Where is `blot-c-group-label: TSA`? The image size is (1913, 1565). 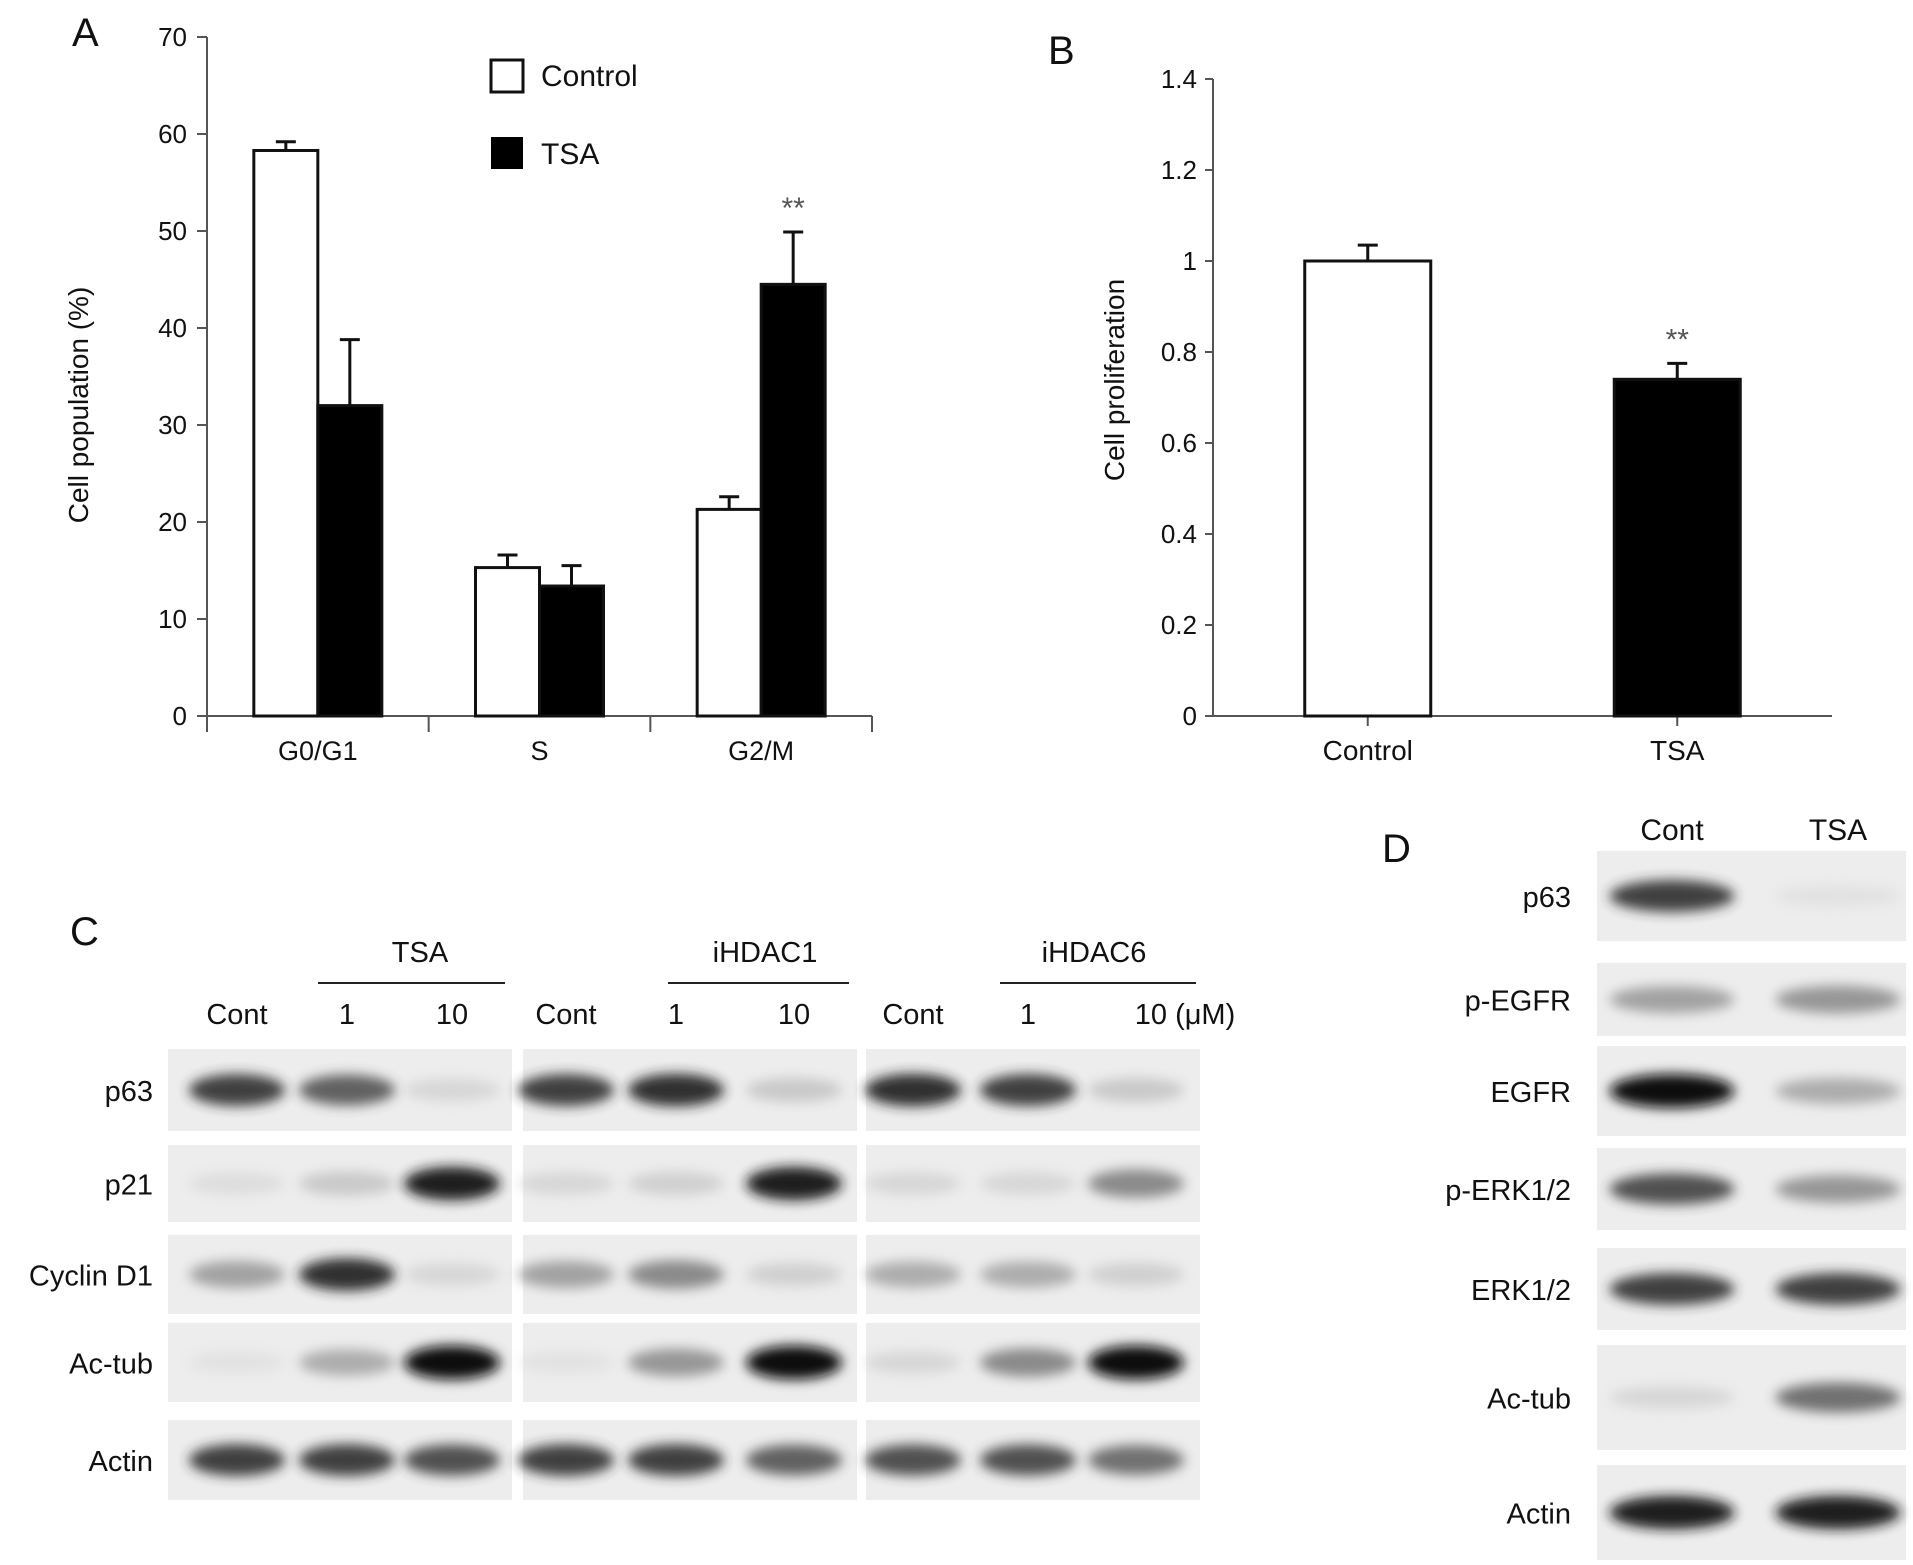
blot-c-group-label: TSA is located at coordinates (420, 953).